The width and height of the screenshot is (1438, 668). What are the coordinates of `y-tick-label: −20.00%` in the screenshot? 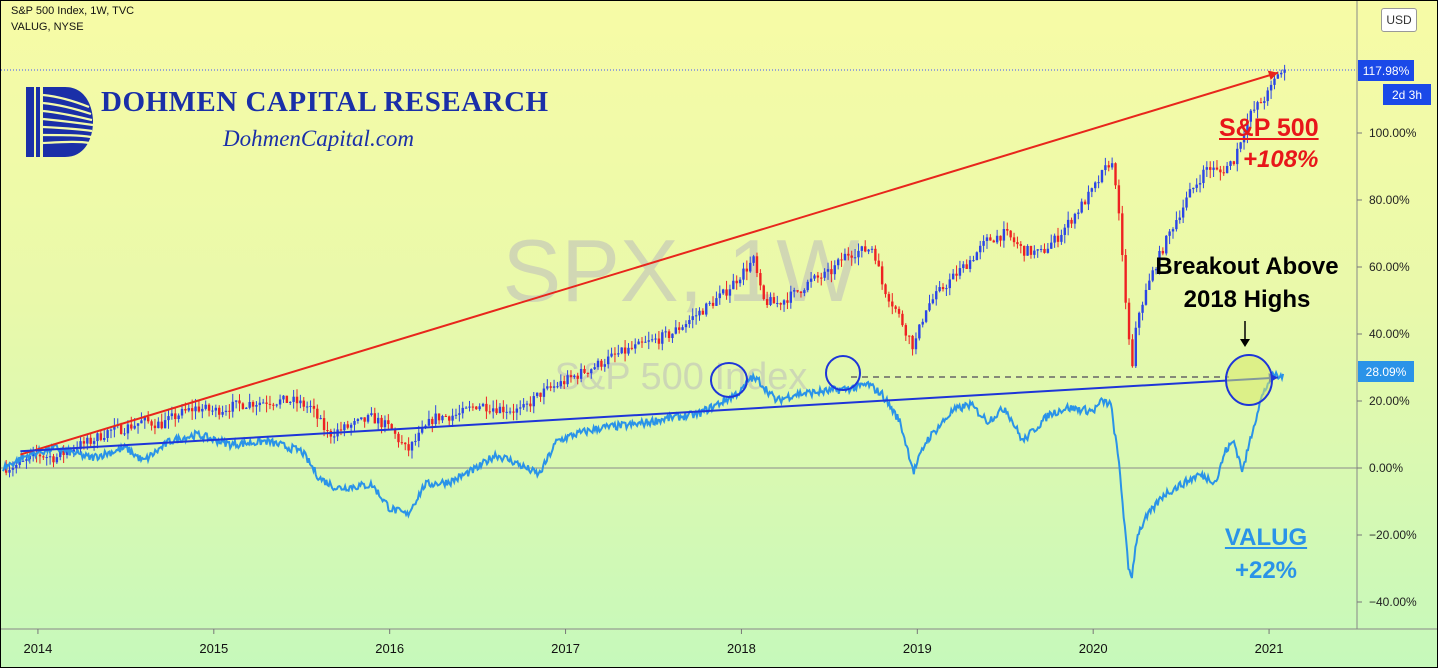 It's located at (1393, 535).